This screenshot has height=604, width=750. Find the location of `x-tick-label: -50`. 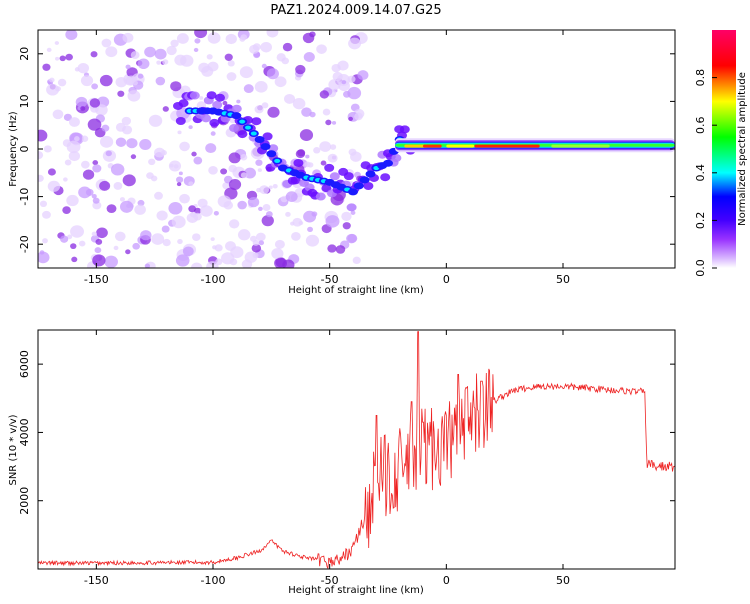

x-tick-label: -50 is located at coordinates (330, 580).